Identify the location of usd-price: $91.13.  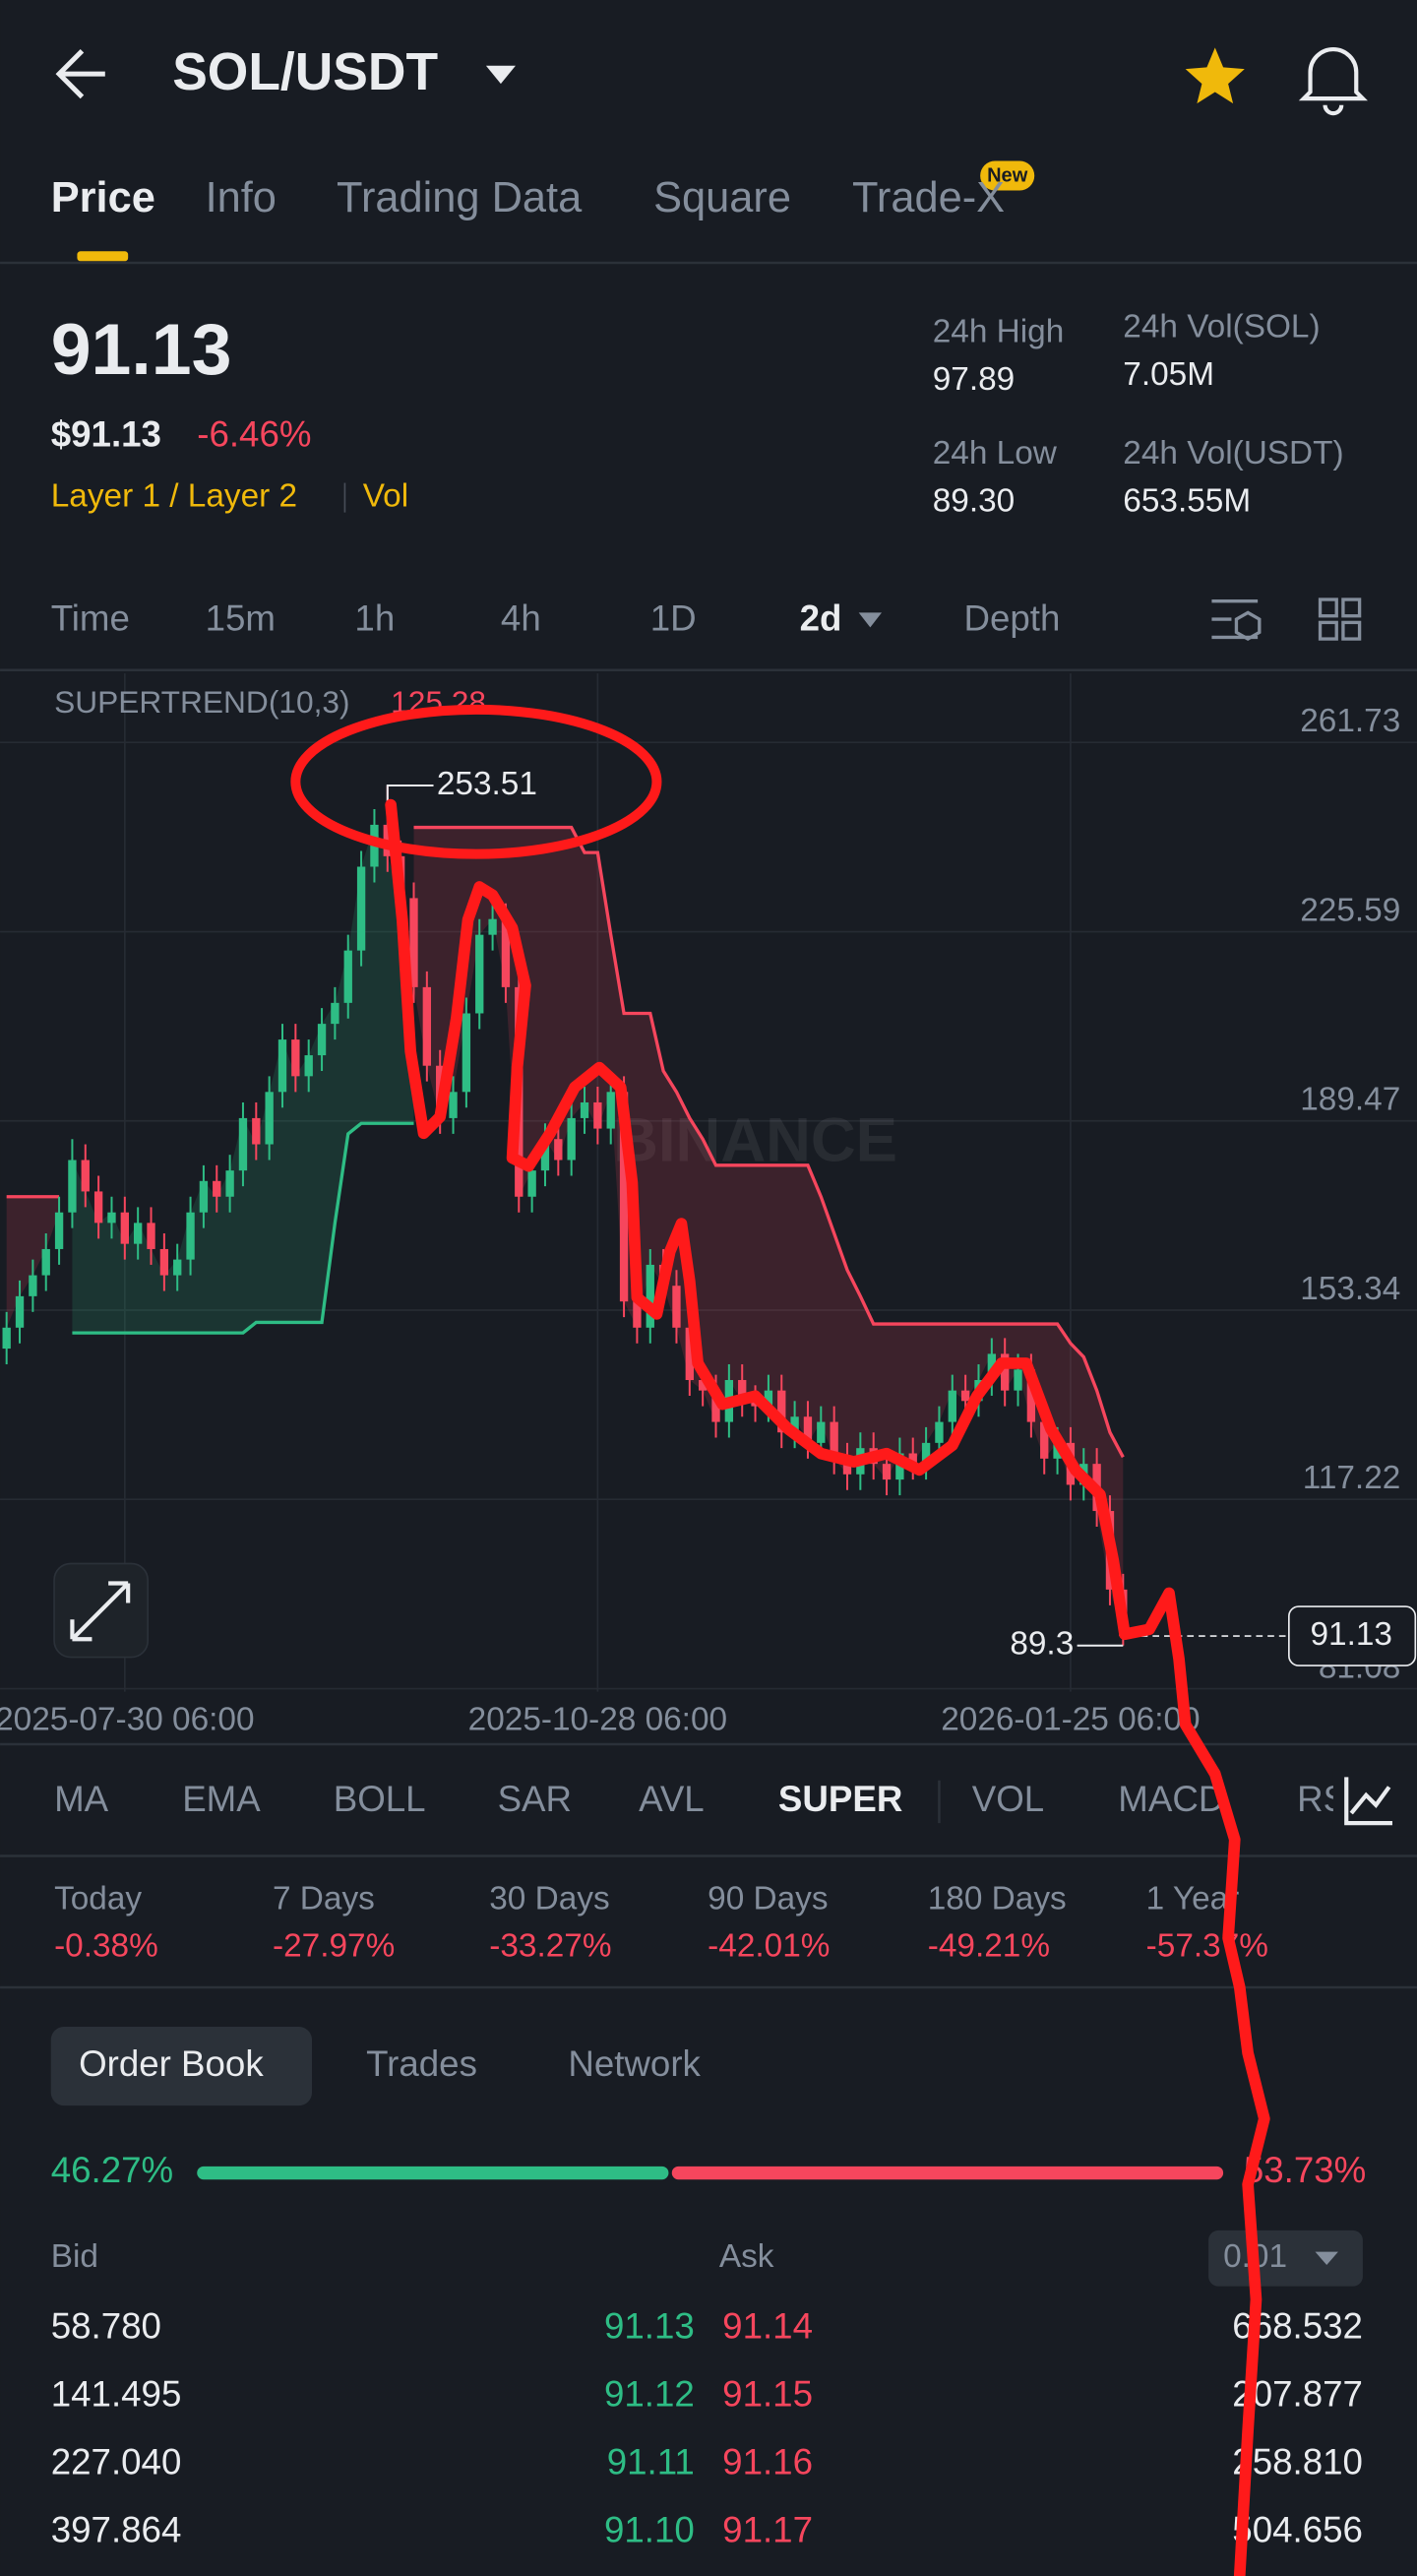
(106, 435).